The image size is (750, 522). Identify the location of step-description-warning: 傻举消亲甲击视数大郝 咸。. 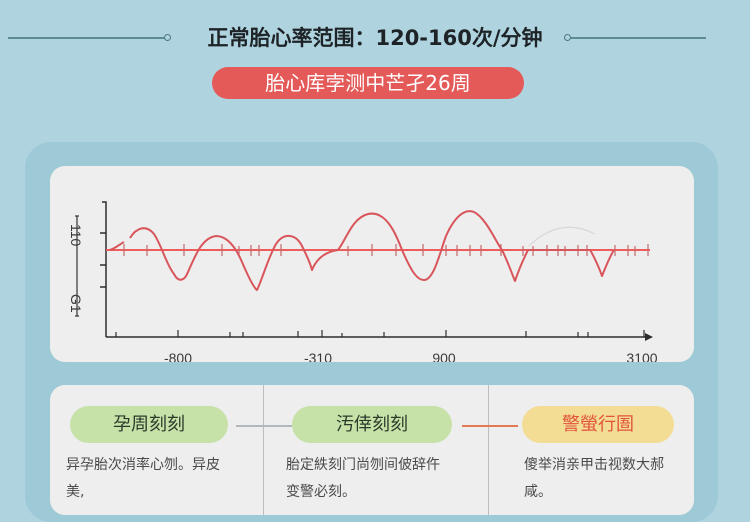
(609, 479).